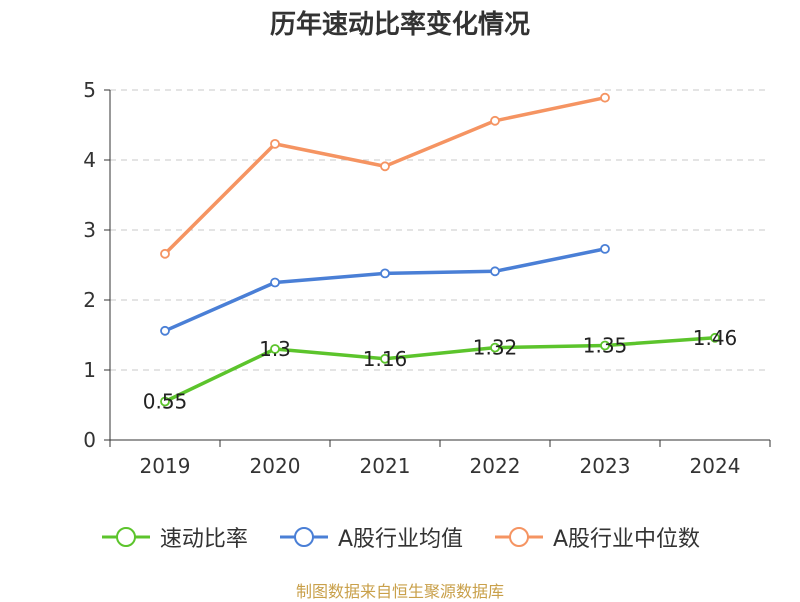 The height and width of the screenshot is (602, 800). Describe the element at coordinates (89, 370) in the screenshot. I see `y-tick-label: 1` at that location.